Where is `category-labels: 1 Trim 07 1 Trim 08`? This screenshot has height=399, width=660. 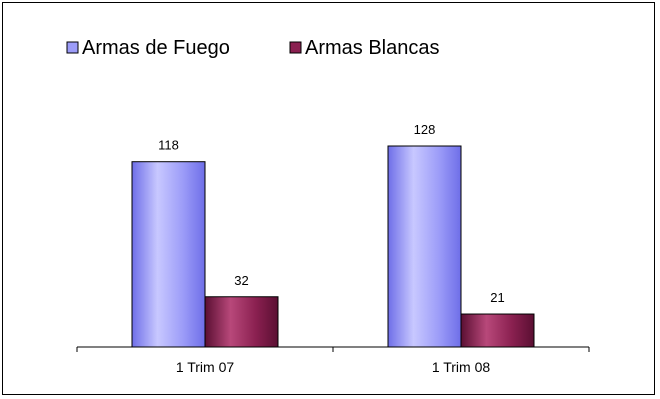
category-labels: 1 Trim 07 1 Trim 08 is located at coordinates (333, 367).